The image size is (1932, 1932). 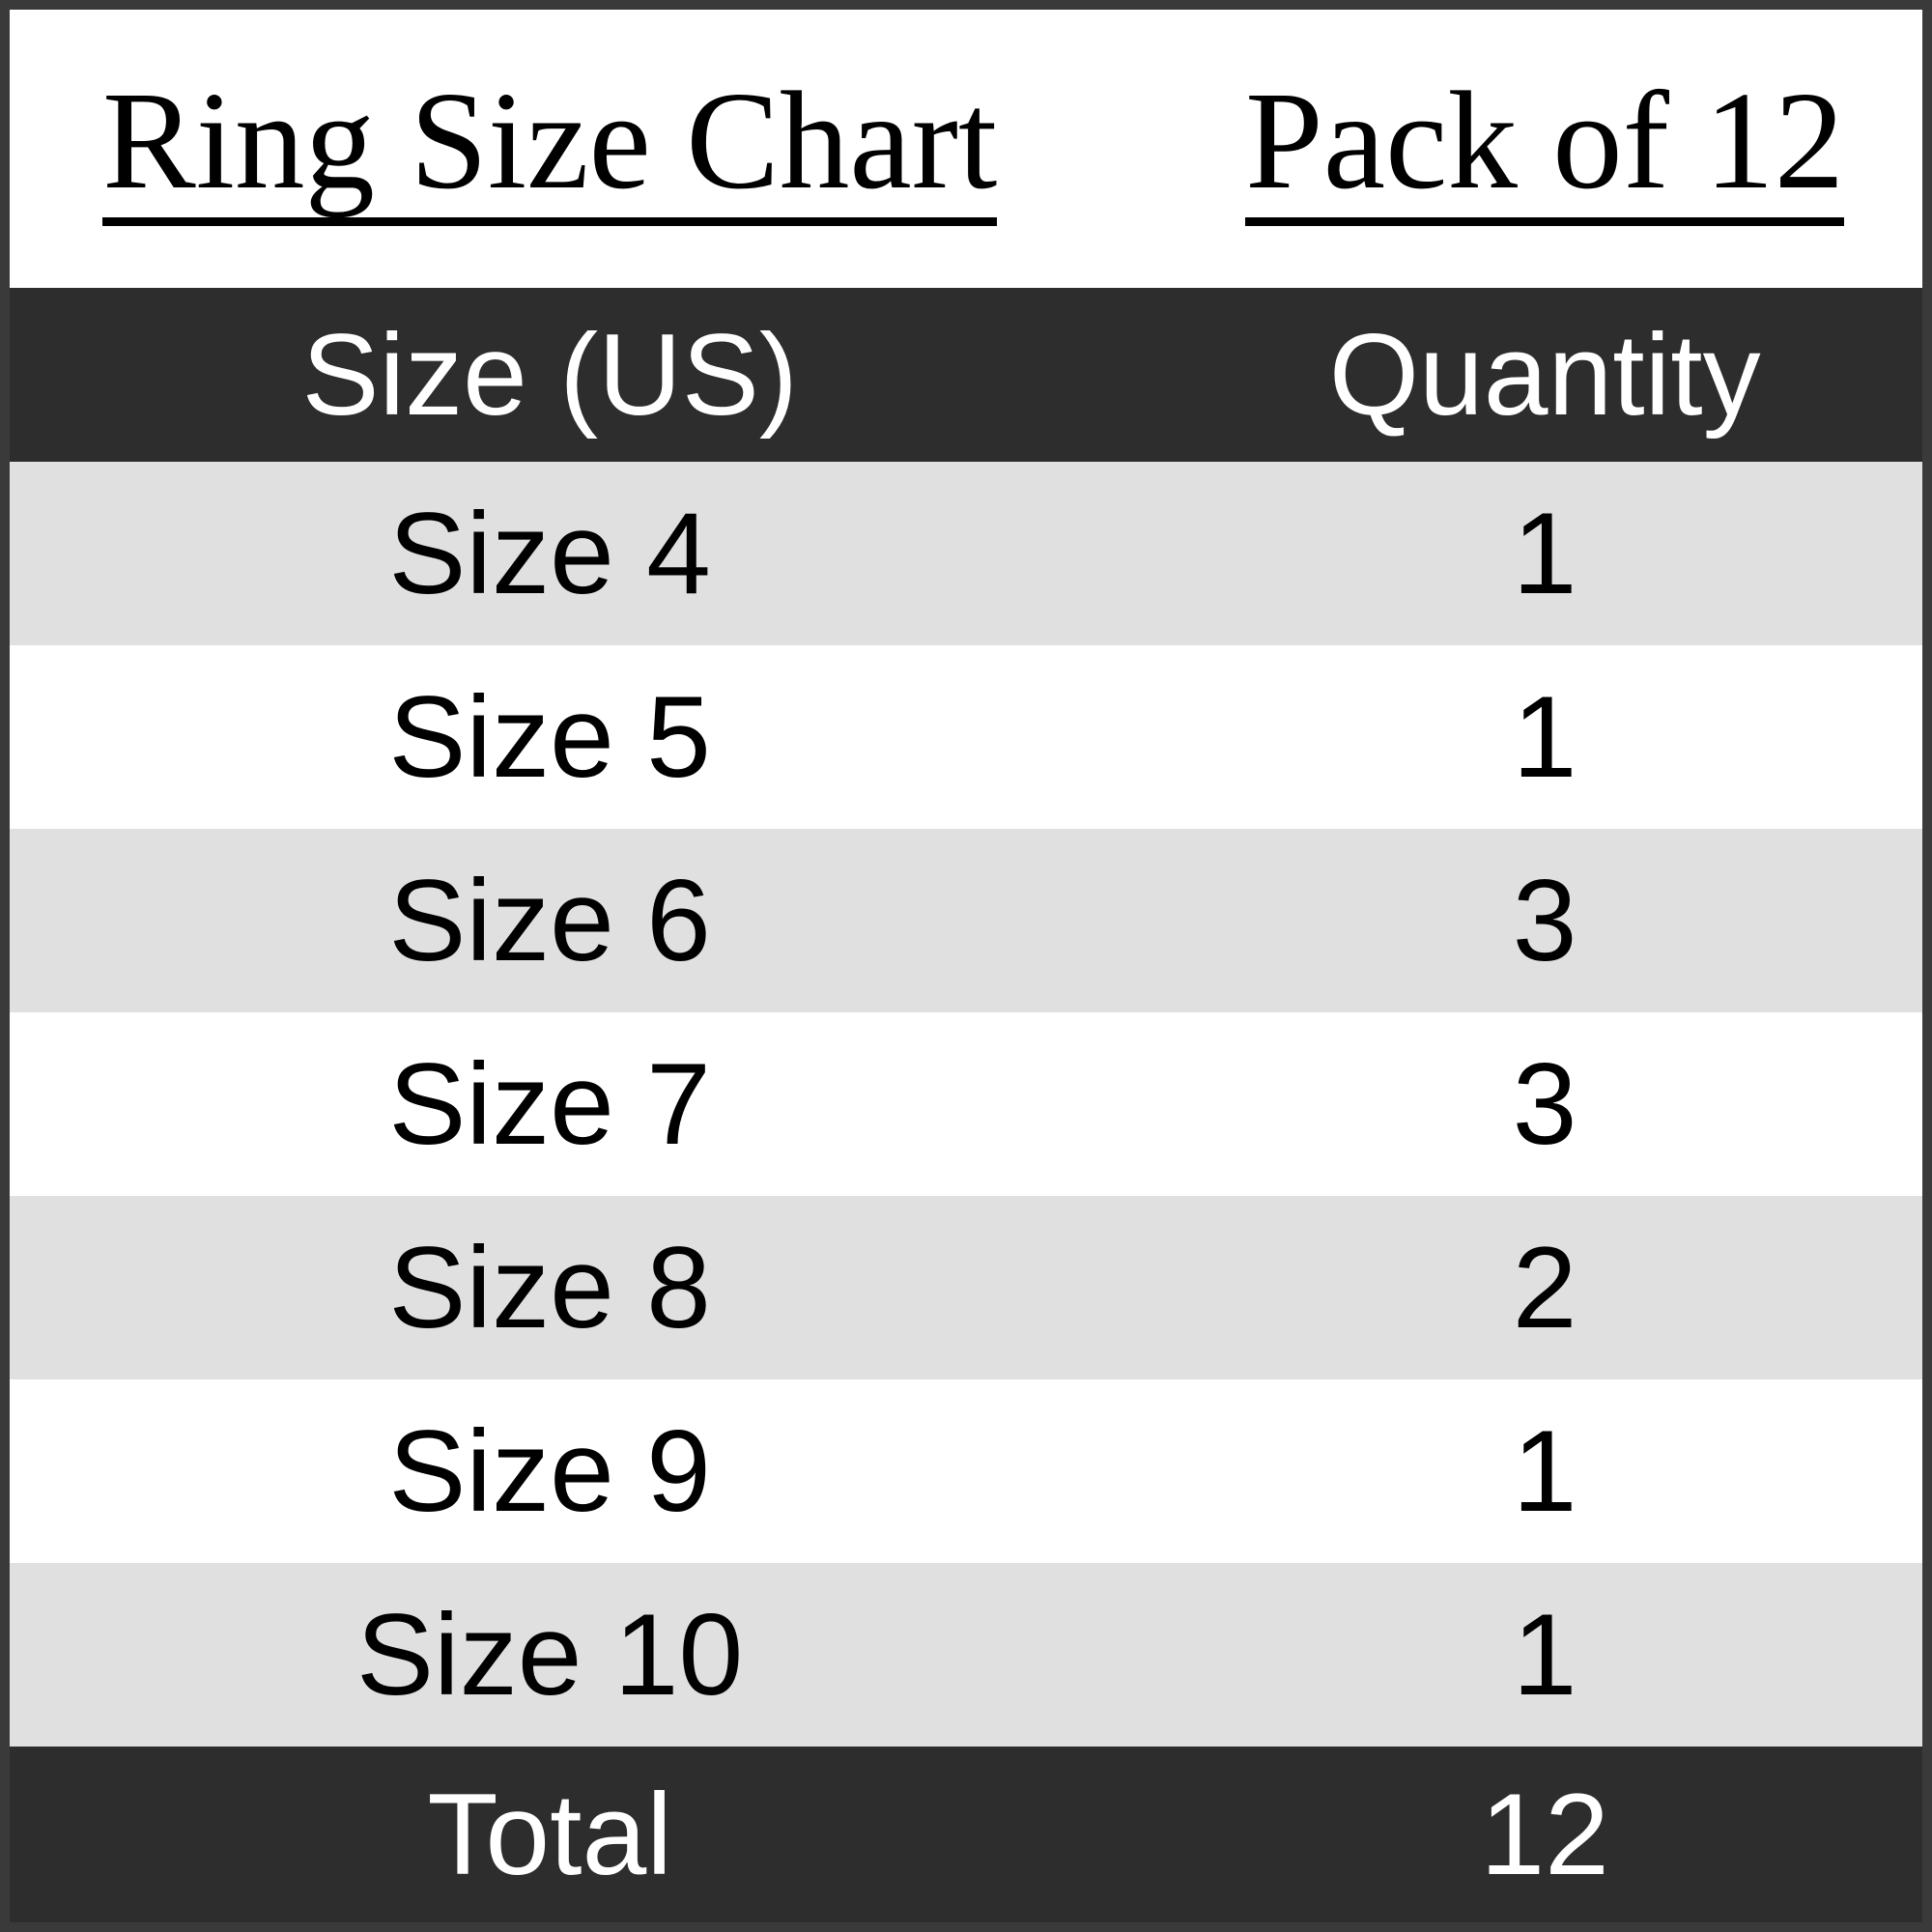 What do you see at coordinates (549, 375) in the screenshot?
I see `size-column-header: Size (US)` at bounding box center [549, 375].